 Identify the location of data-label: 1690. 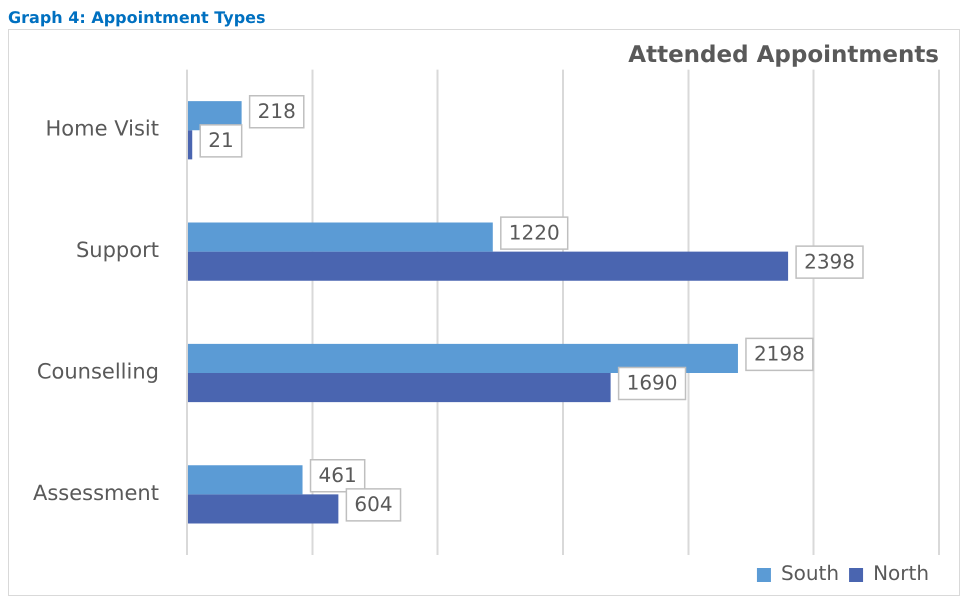
(652, 382).